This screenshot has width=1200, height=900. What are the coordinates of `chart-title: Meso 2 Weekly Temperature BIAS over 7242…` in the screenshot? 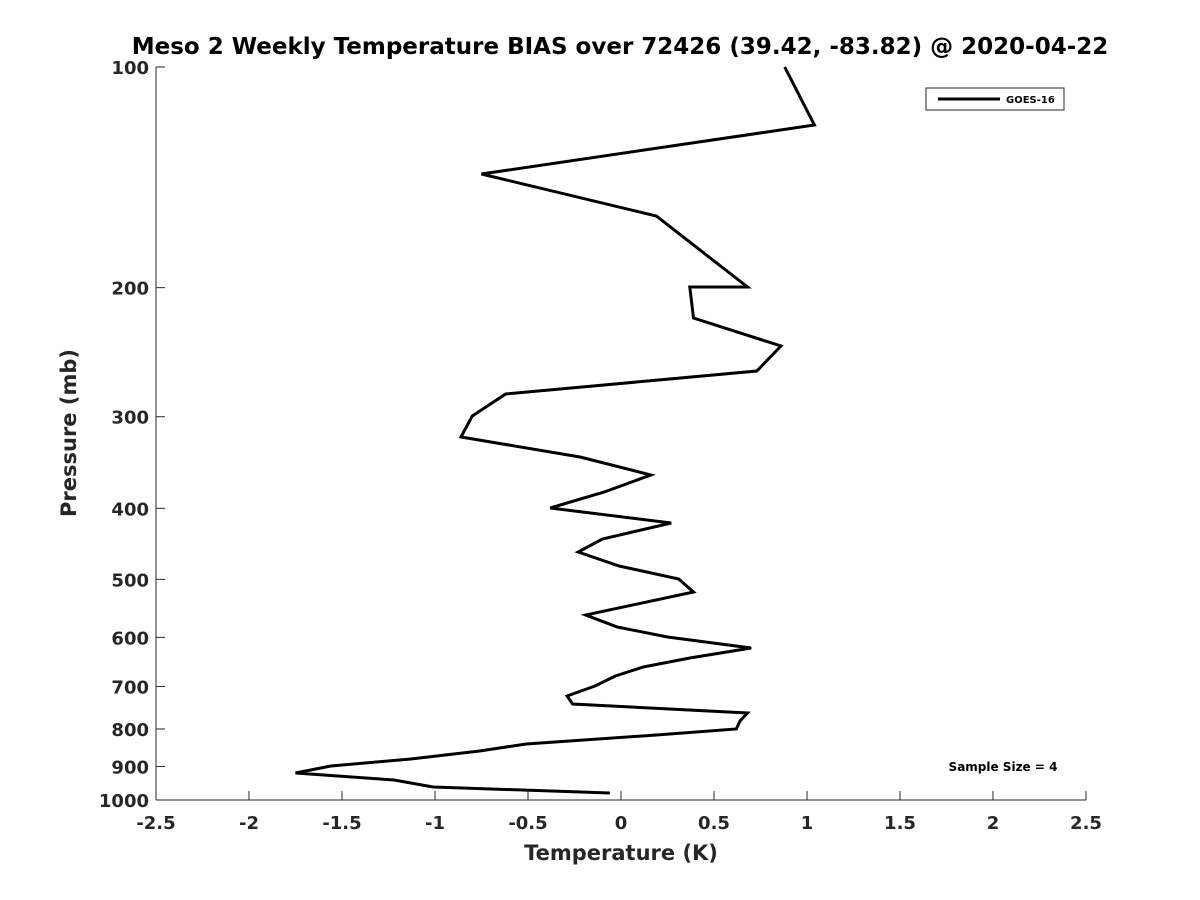 It's located at (620, 47).